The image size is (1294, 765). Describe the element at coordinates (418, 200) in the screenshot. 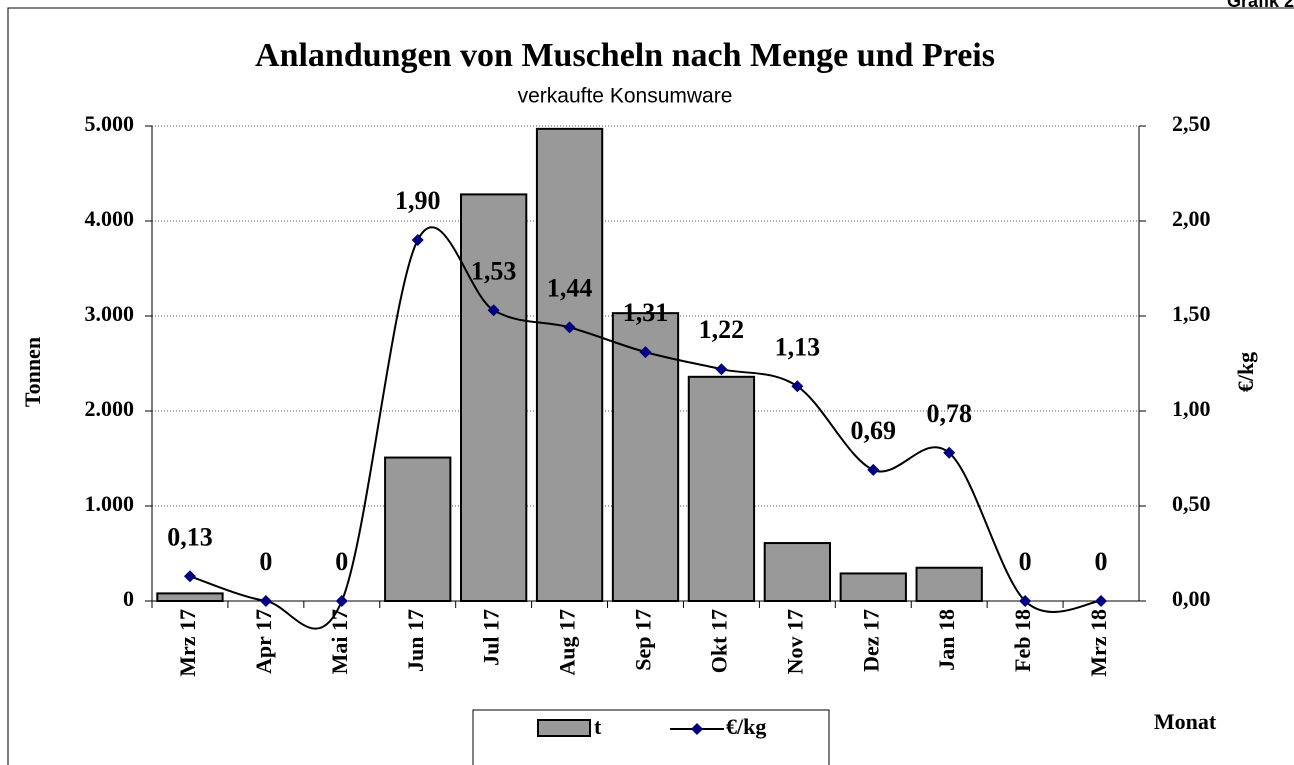

I see `data-label: 1,90` at that location.